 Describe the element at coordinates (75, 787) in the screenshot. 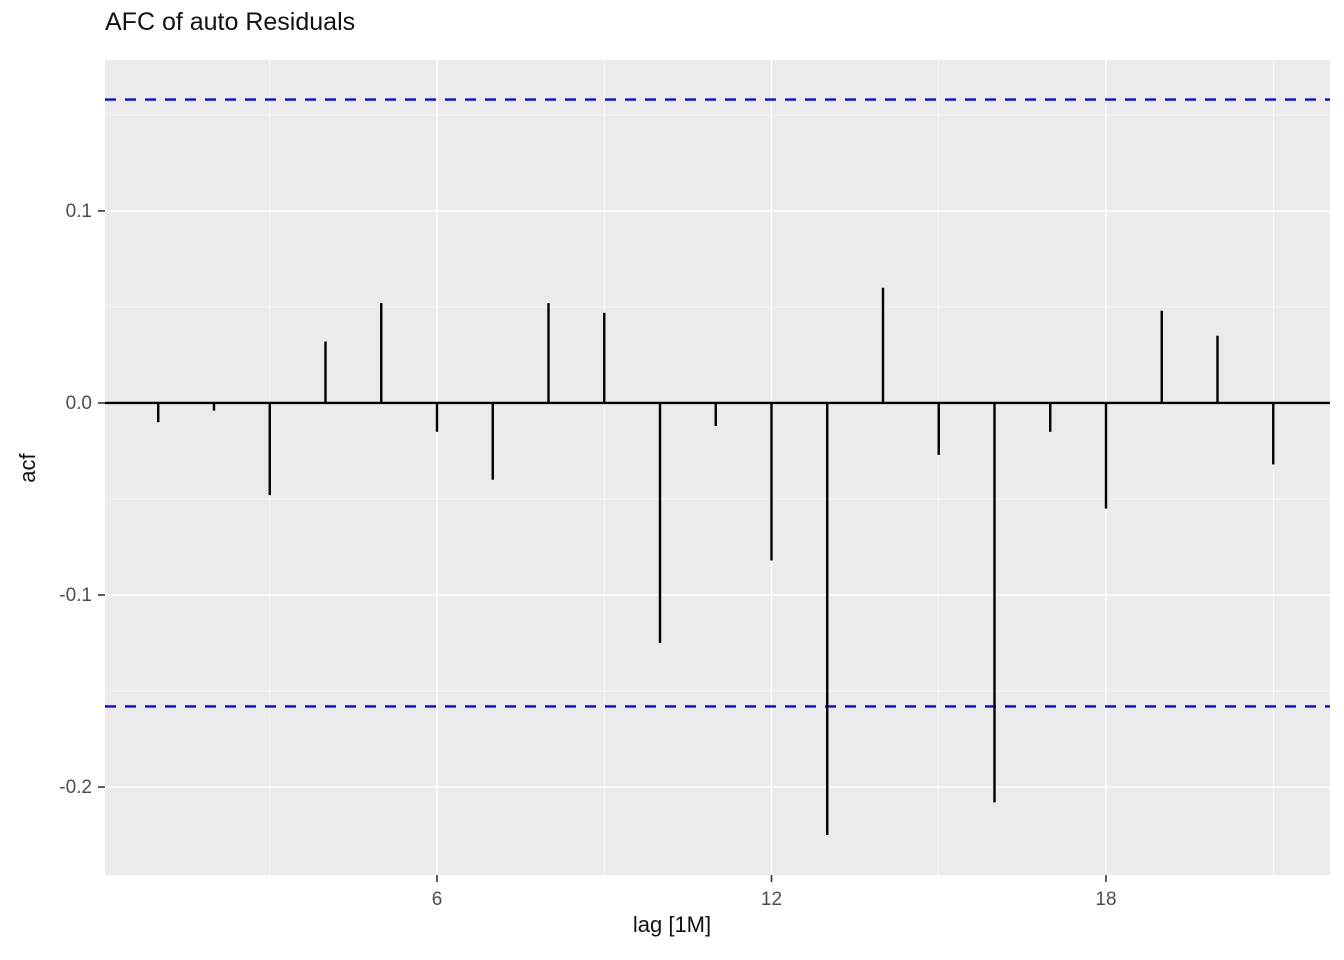

I see `y-tick-label: -0.2` at that location.